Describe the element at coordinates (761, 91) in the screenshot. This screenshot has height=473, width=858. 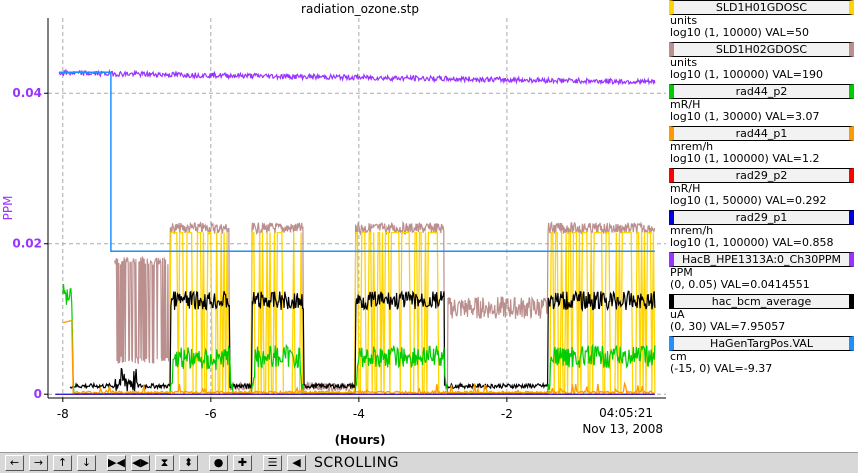
I see `legend-series-name: rad44_p2` at that location.